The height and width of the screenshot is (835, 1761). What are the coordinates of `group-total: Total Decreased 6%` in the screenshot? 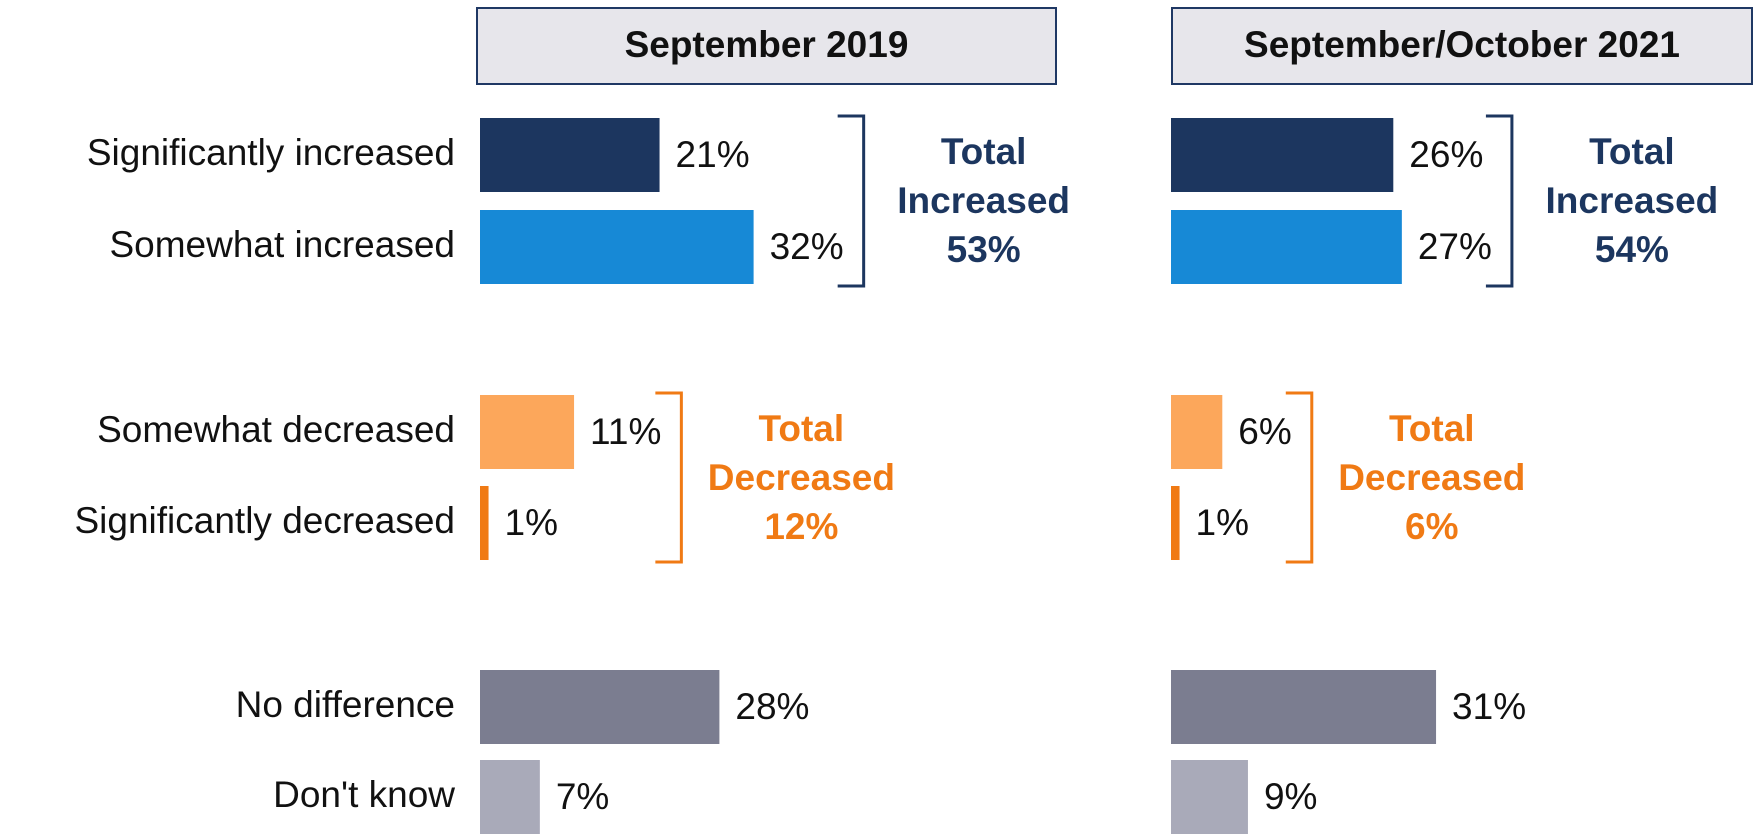 It's located at (1432, 477).